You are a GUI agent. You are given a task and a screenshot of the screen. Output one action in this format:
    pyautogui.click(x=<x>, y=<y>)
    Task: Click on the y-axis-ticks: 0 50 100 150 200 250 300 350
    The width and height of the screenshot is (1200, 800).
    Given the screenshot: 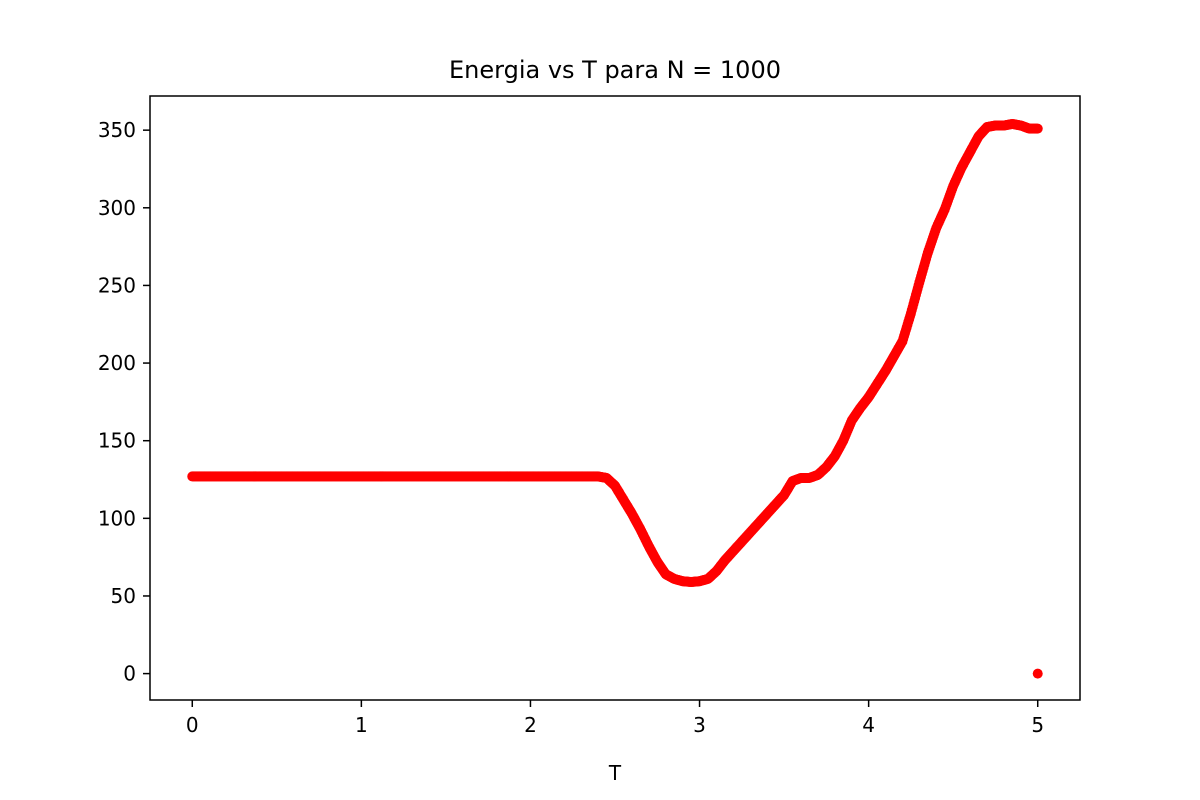 What is the action you would take?
    pyautogui.click(x=124, y=402)
    